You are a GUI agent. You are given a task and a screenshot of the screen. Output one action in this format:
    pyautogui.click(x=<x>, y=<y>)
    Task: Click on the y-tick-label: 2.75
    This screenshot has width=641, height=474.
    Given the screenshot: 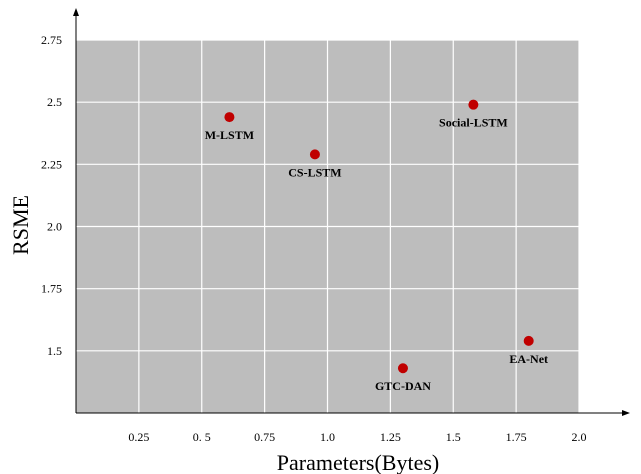 What is the action you would take?
    pyautogui.click(x=51, y=40)
    